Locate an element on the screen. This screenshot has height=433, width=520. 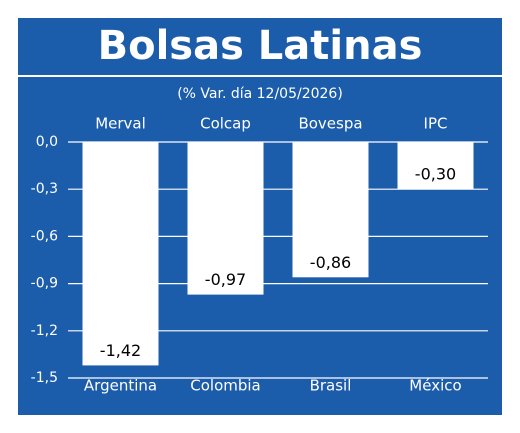
y-tick-label: -0,6 is located at coordinates (44, 236).